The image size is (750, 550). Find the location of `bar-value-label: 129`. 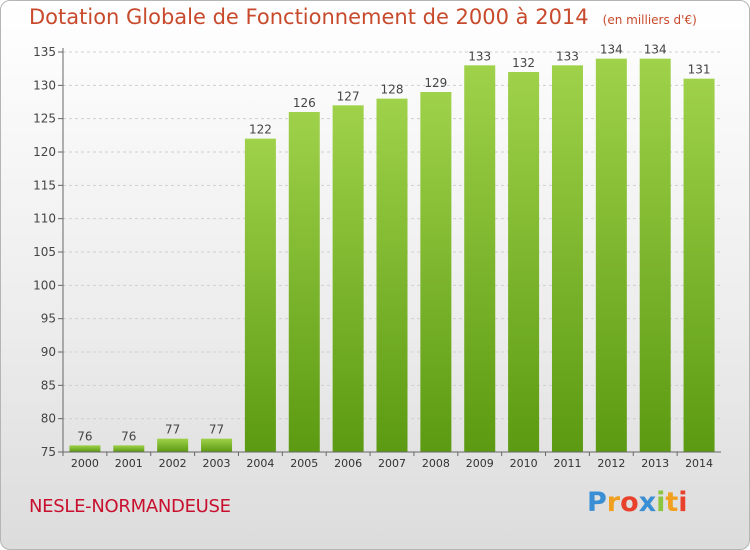

bar-value-label: 129 is located at coordinates (435, 83).